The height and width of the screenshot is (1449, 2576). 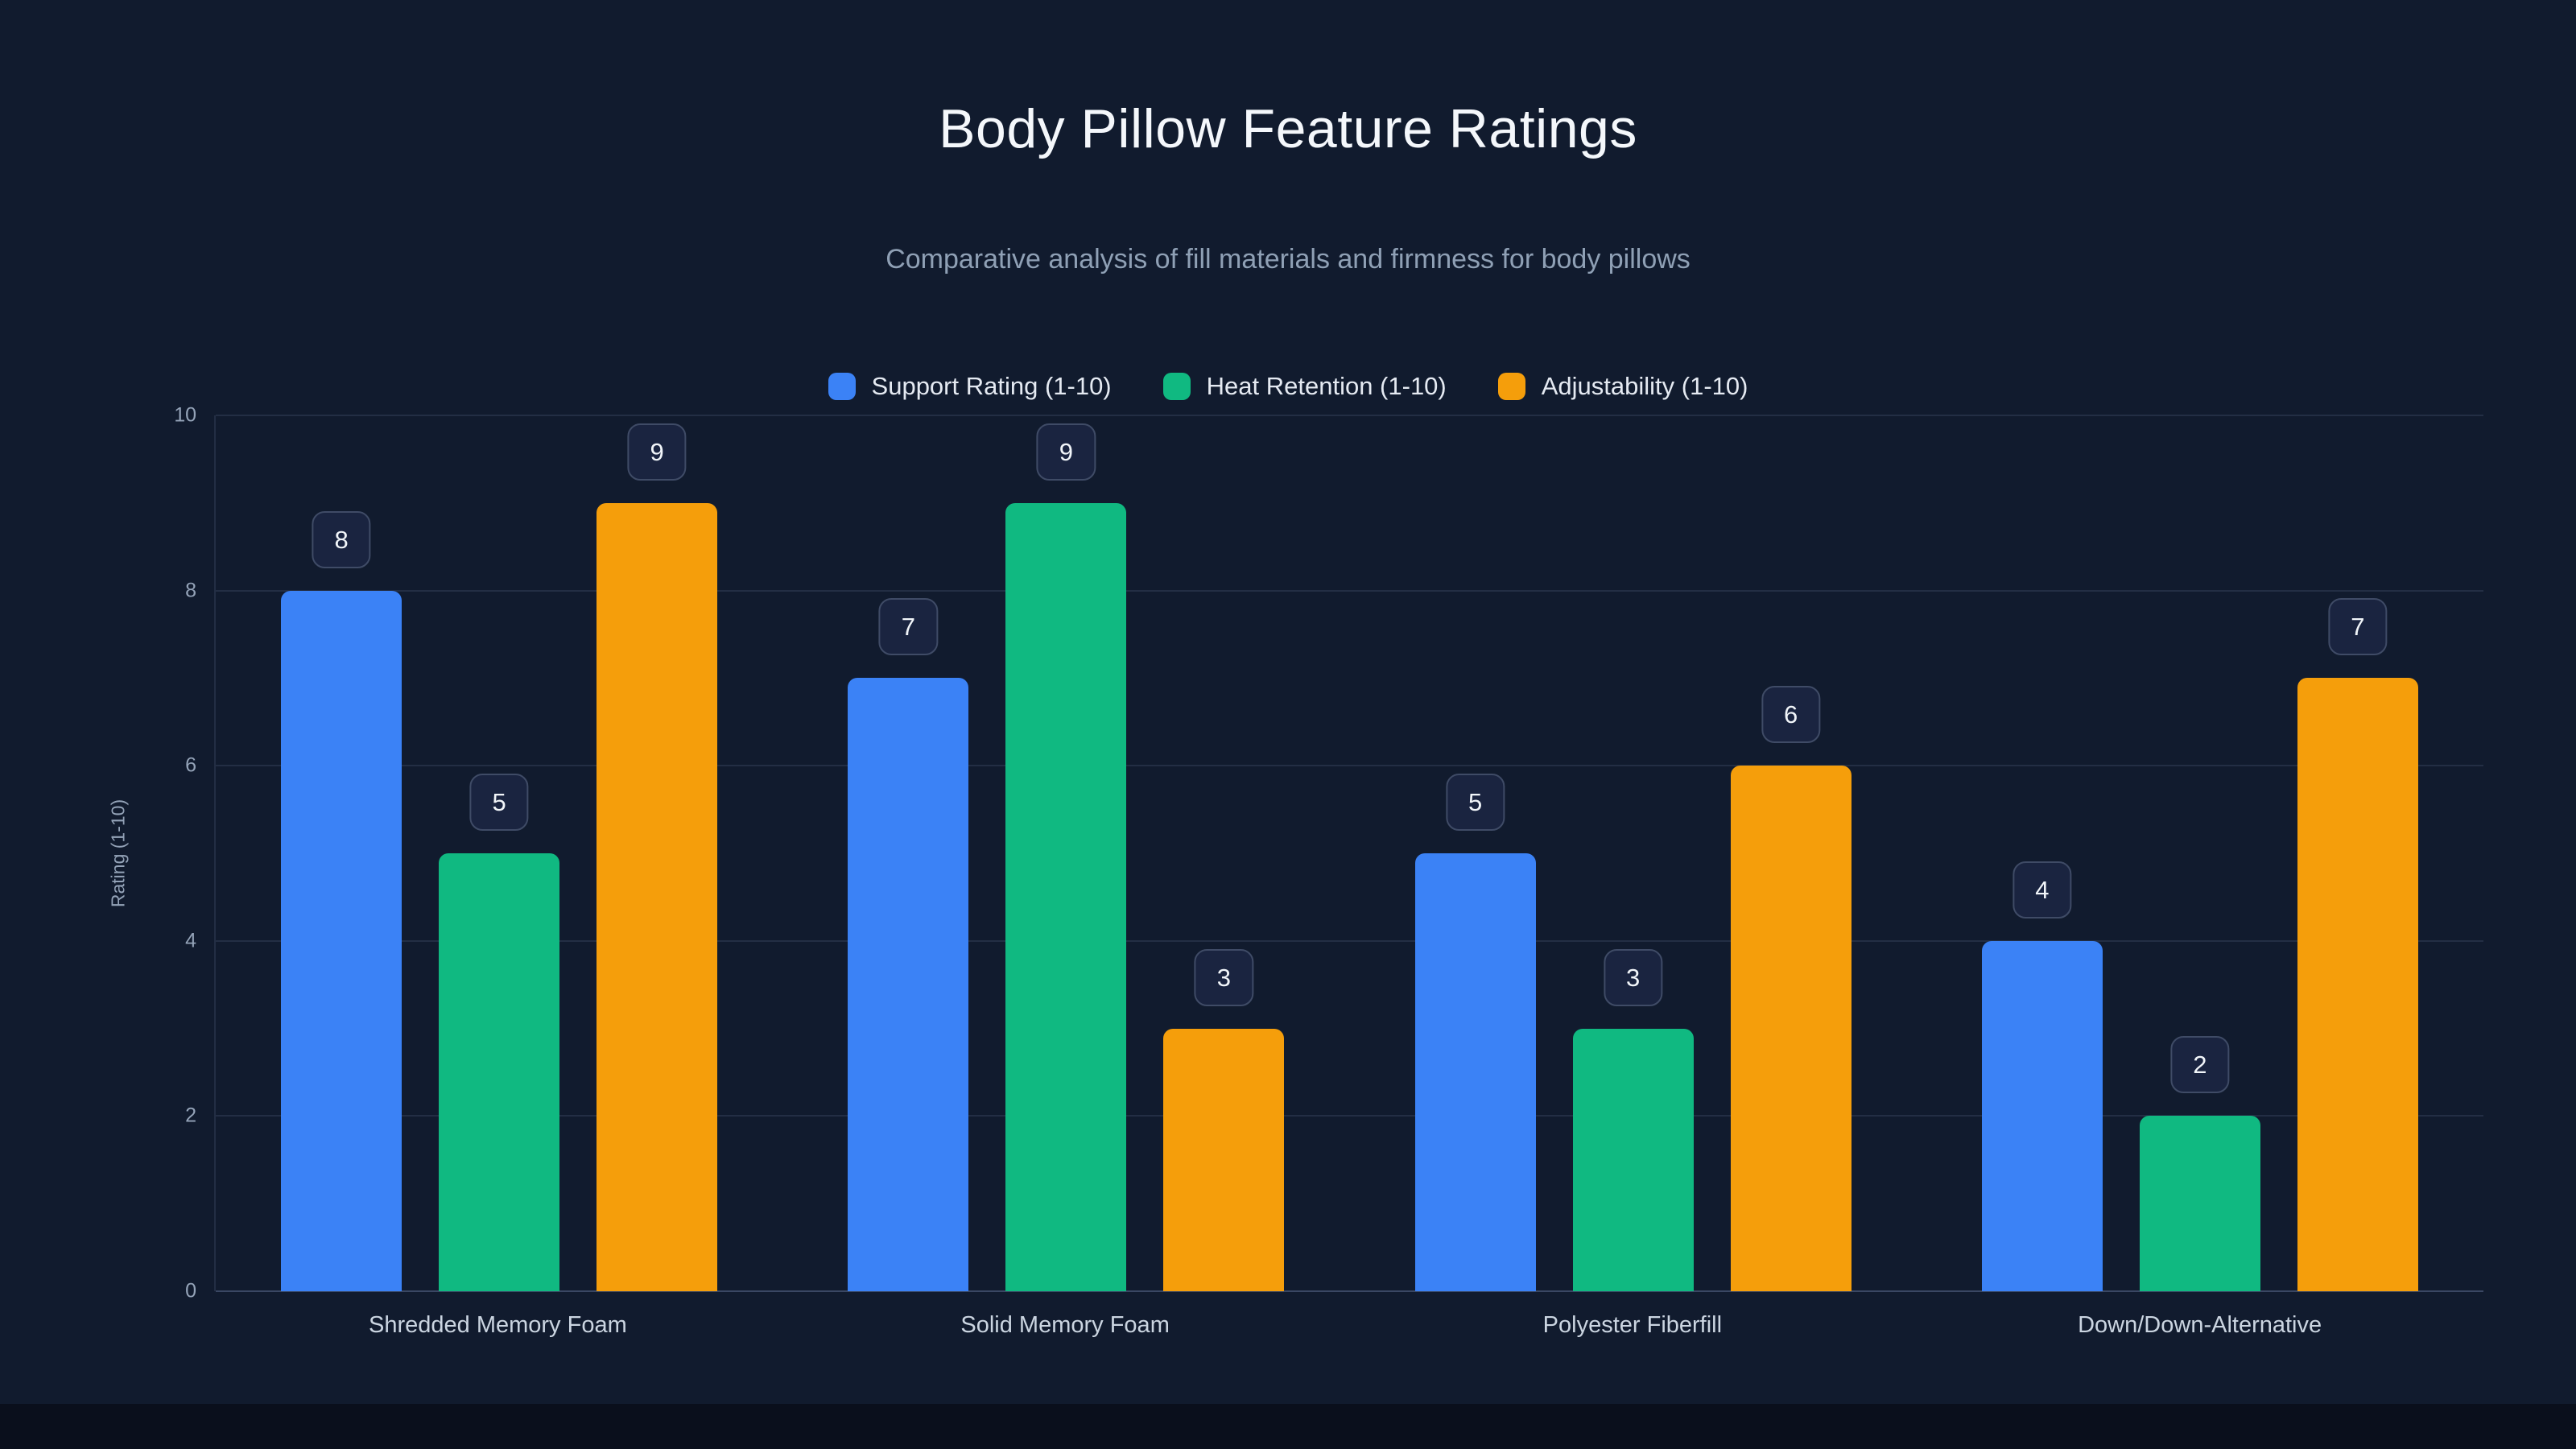 What do you see at coordinates (190, 1115) in the screenshot?
I see `y-tick-label: 2` at bounding box center [190, 1115].